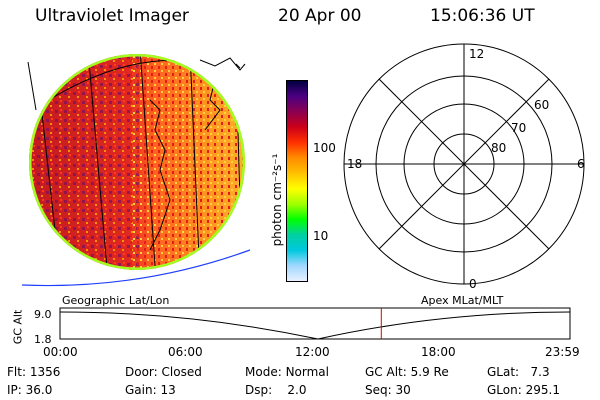 The height and width of the screenshot is (400, 600). Describe the element at coordinates (163, 372) in the screenshot. I see `status-door: Door: Closed` at that location.